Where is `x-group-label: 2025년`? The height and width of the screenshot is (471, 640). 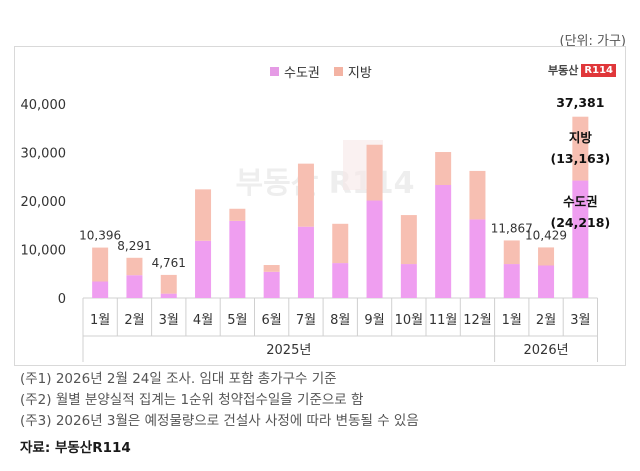 x-group-label: 2025년 is located at coordinates (288, 350).